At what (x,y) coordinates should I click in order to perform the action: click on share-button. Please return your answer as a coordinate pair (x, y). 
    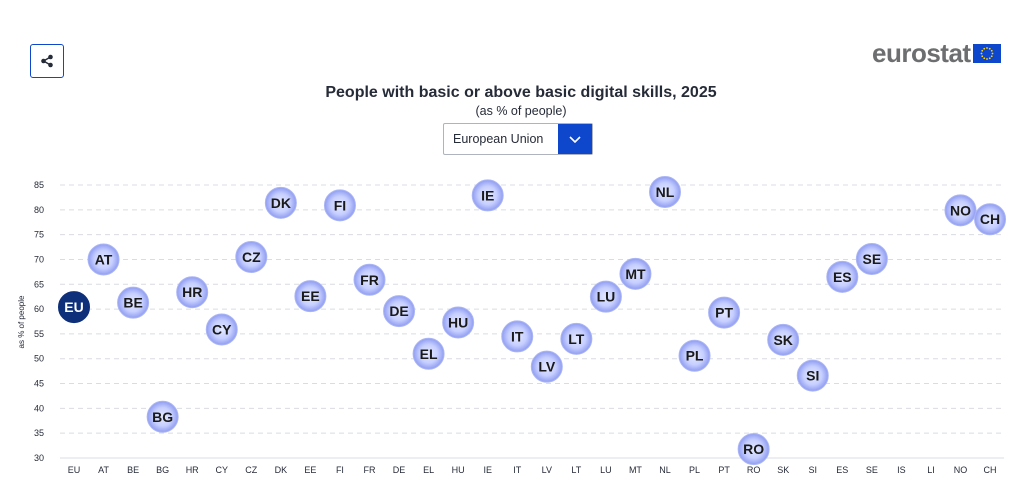
    Looking at the image, I should click on (47, 61).